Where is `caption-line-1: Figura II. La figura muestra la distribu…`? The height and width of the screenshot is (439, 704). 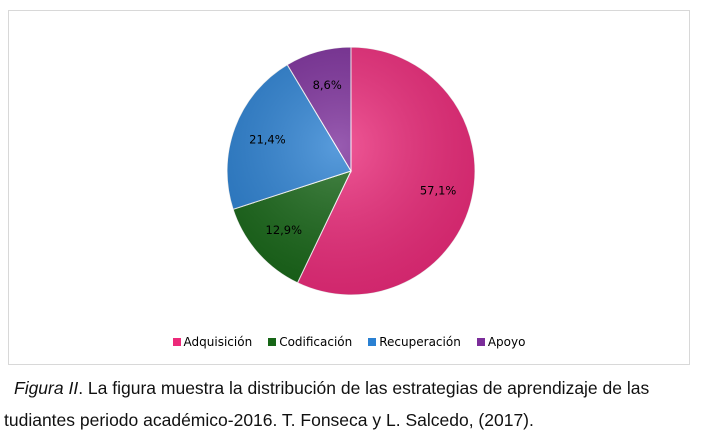 caption-line-1: Figura II. La figura muestra la distribu… is located at coordinates (359, 388).